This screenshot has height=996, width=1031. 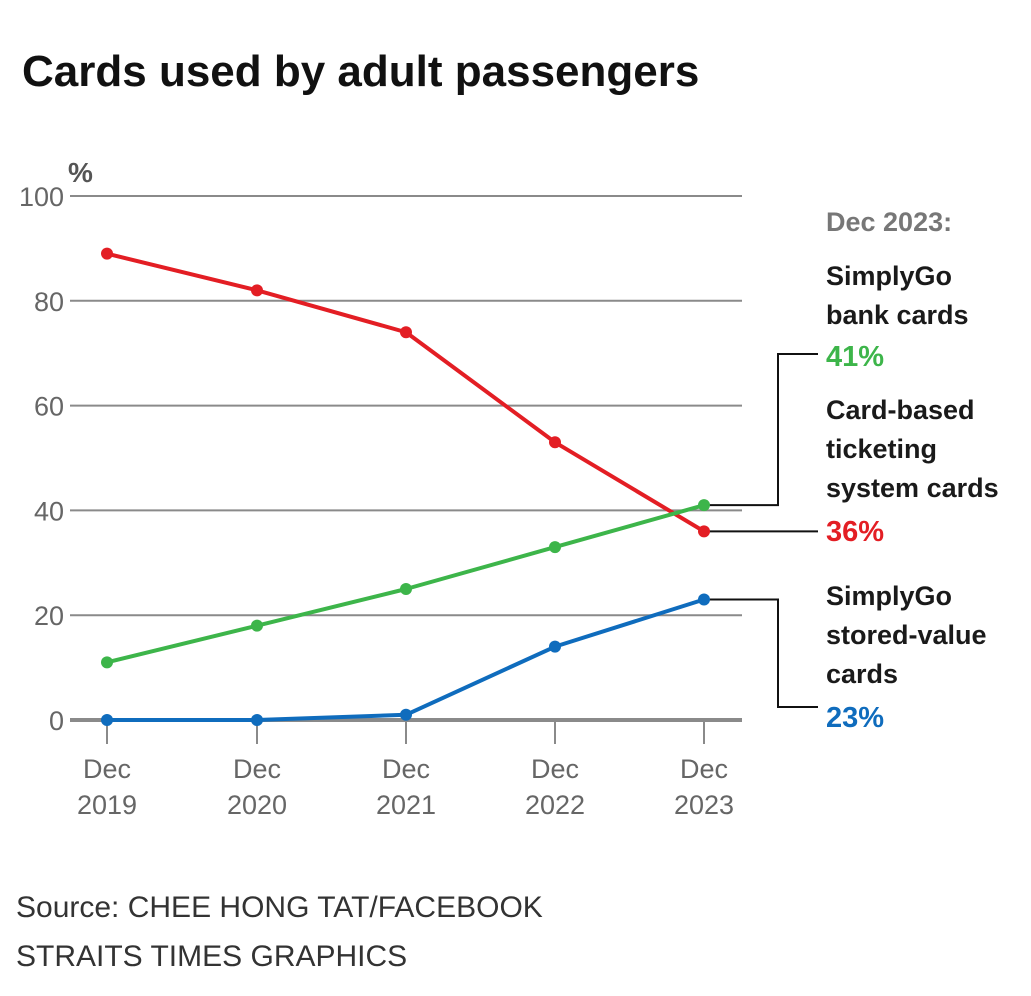 I want to click on x-axis-ticks: Dec 2019 Dec 2020 Dec 2021 Dec 2022 Dec 2023, so click(x=405, y=770).